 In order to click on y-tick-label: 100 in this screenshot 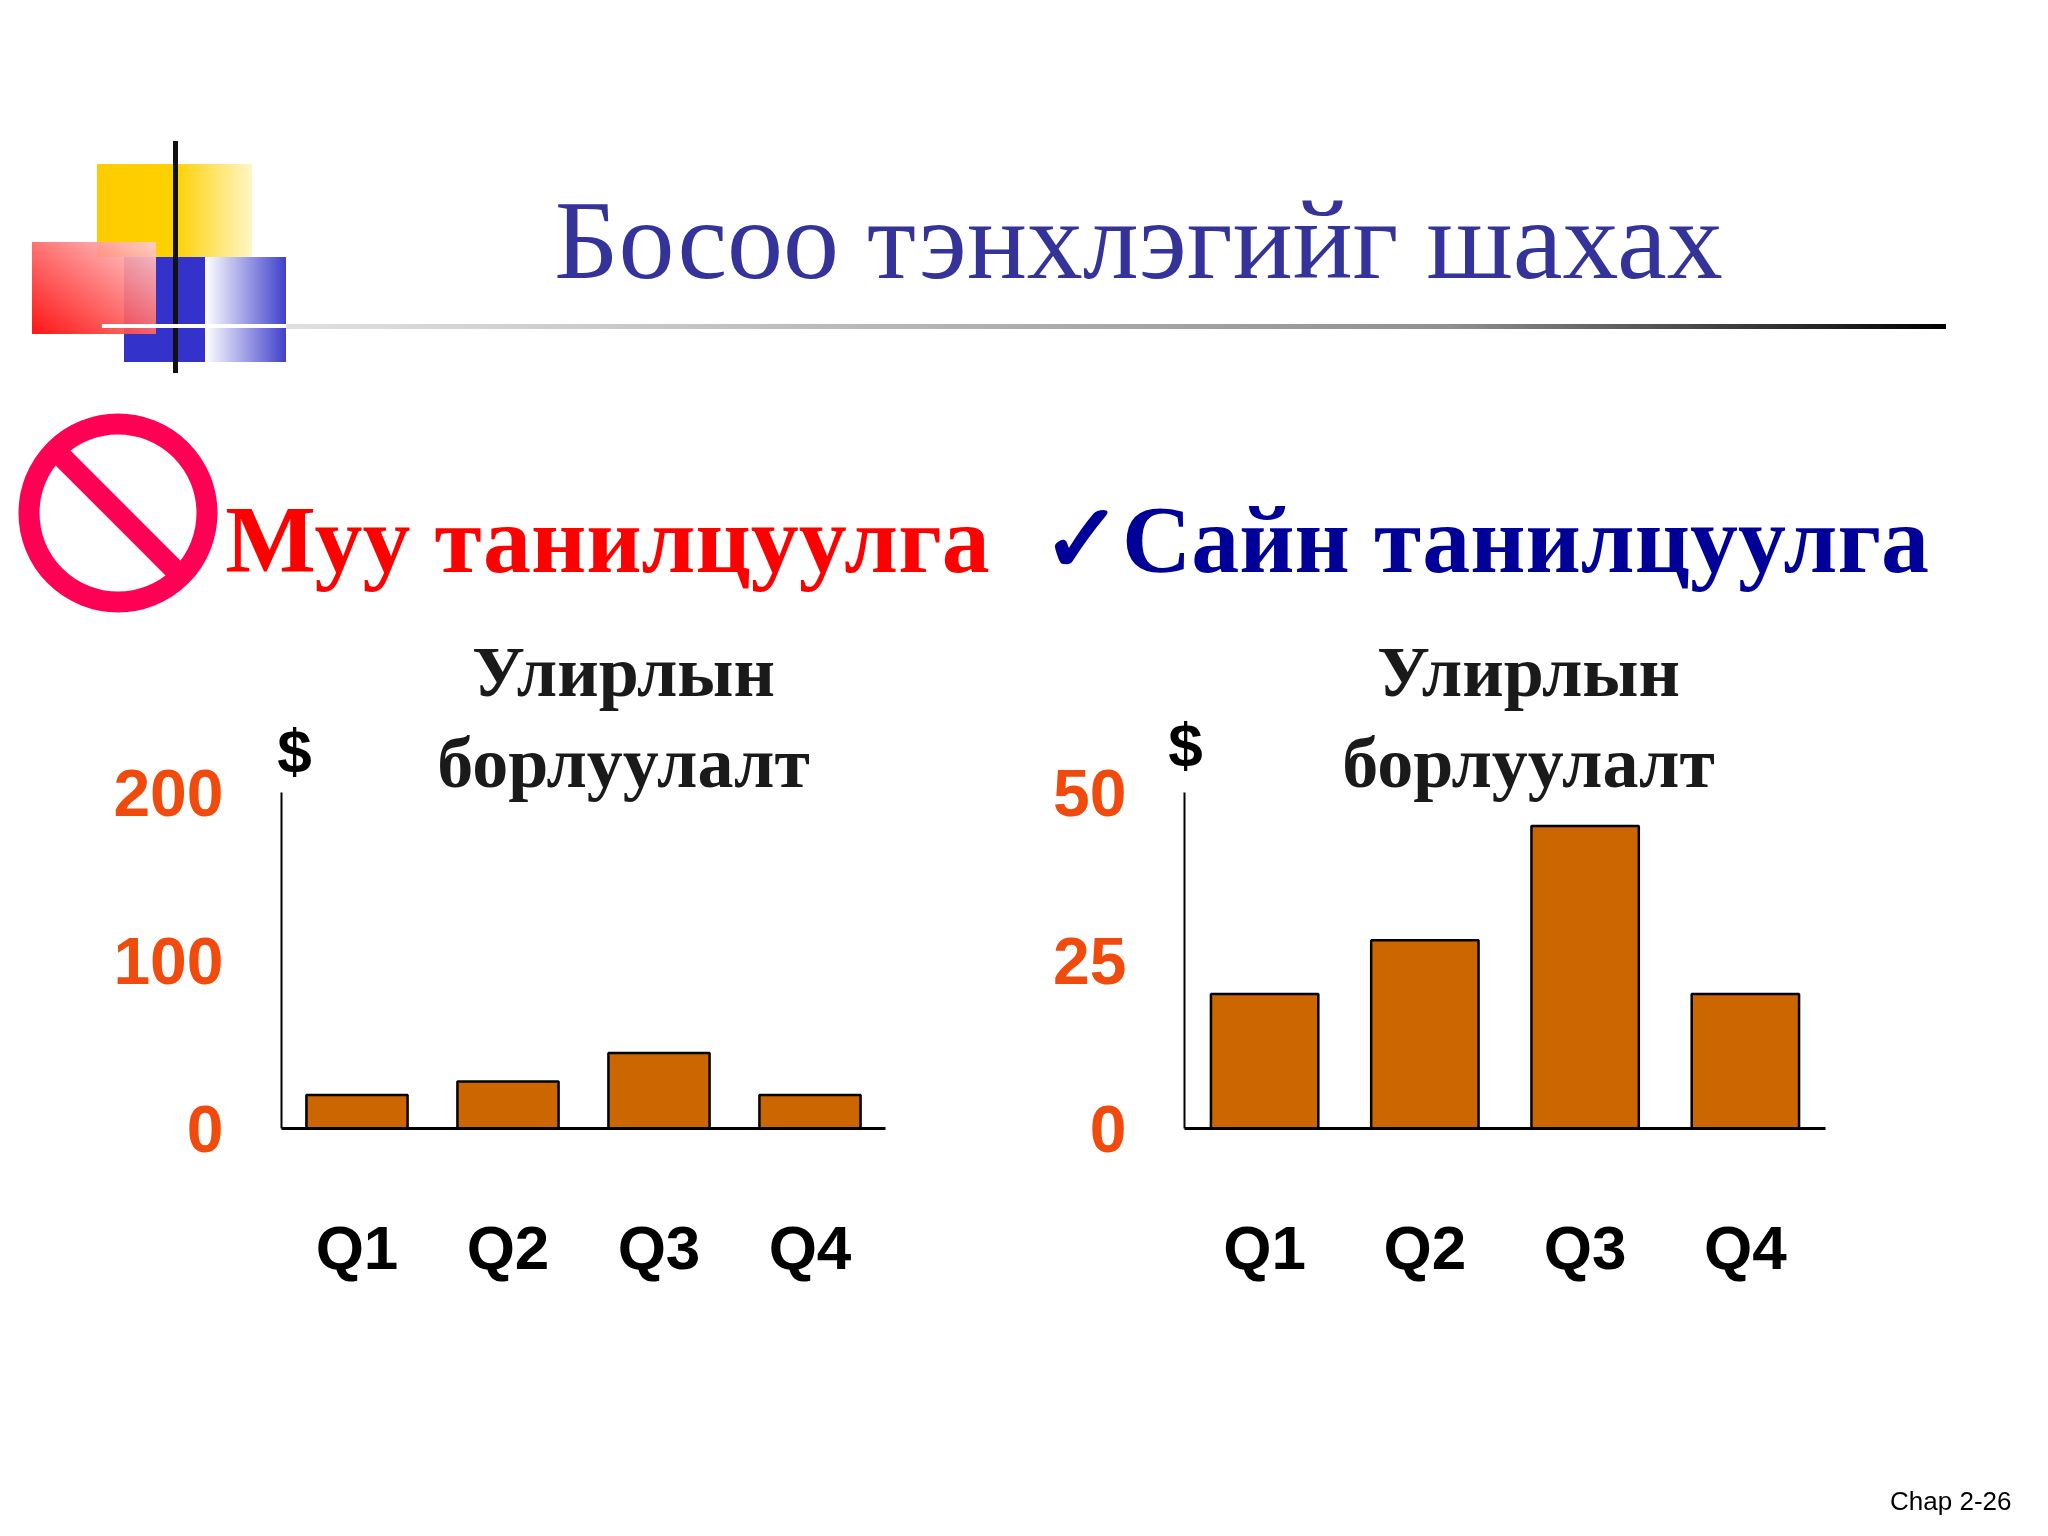, I will do `click(168, 960)`.